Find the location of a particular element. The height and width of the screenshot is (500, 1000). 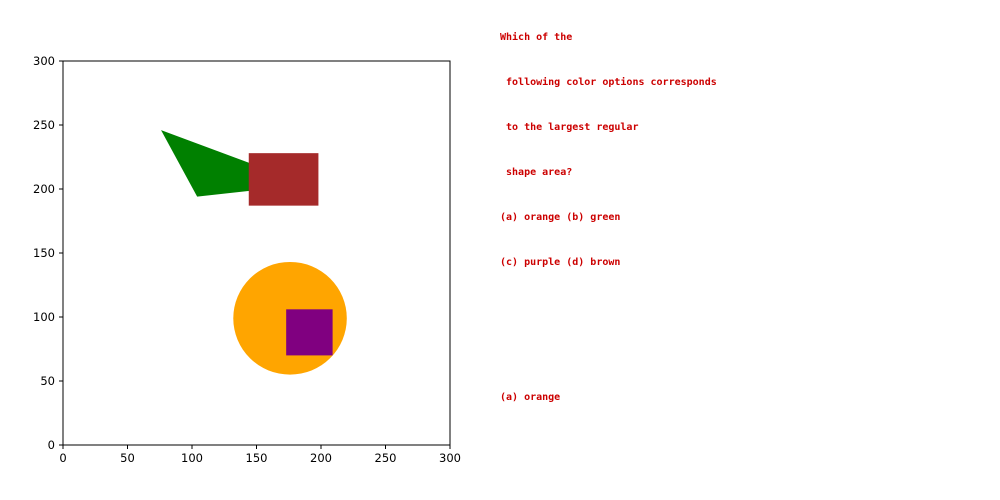

question-line: shape area? is located at coordinates (536, 172).